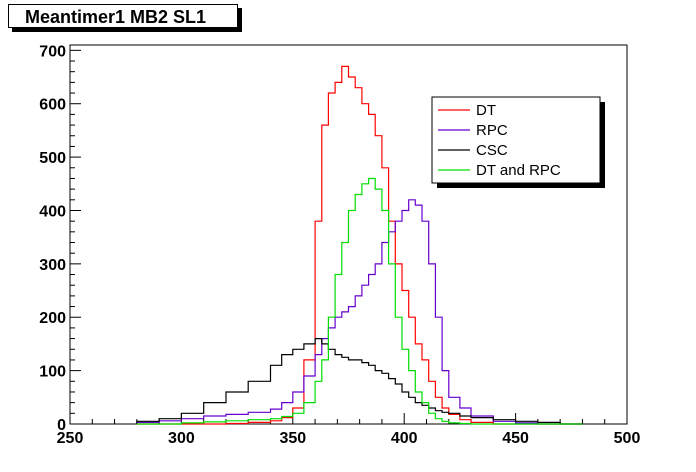 Image resolution: width=696 pixels, height=472 pixels. I want to click on x-tick-label: 250, so click(70, 438).